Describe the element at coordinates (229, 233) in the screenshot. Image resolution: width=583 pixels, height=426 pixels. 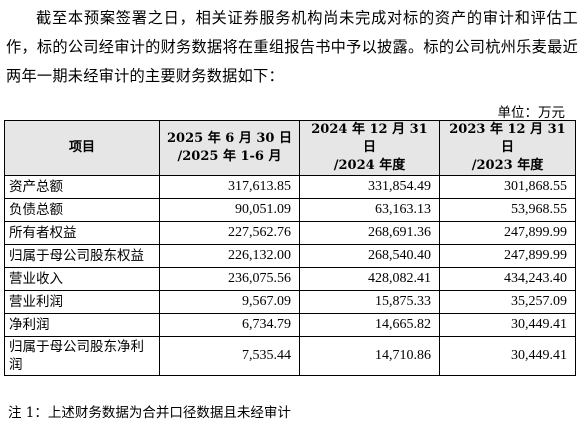
I see `cell-2025: 227,562.76` at that location.